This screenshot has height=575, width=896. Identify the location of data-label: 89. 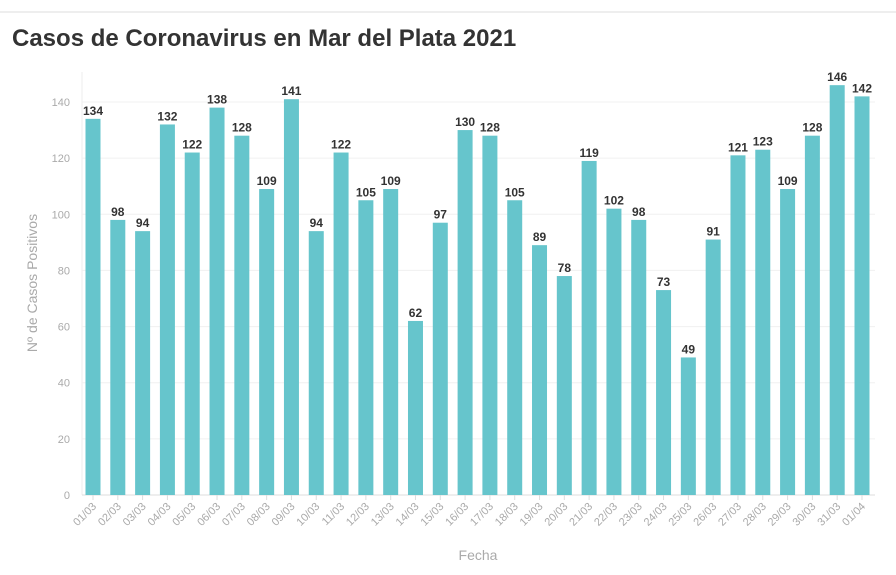
(540, 237).